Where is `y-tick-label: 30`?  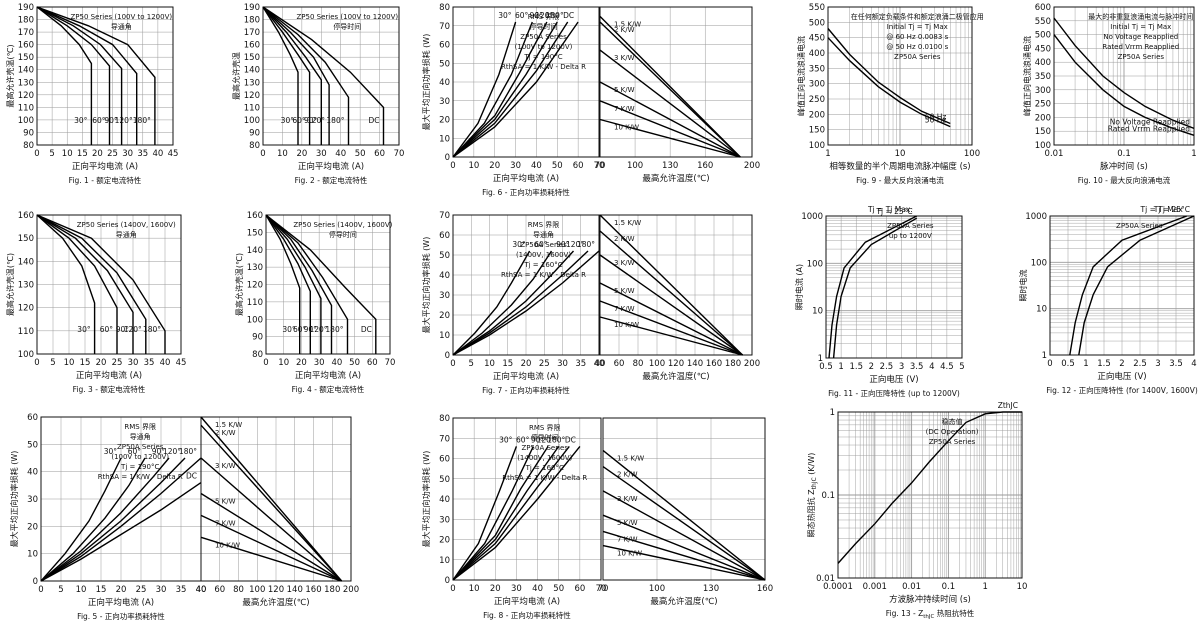
y-tick-label: 30 is located at coordinates (444, 102).